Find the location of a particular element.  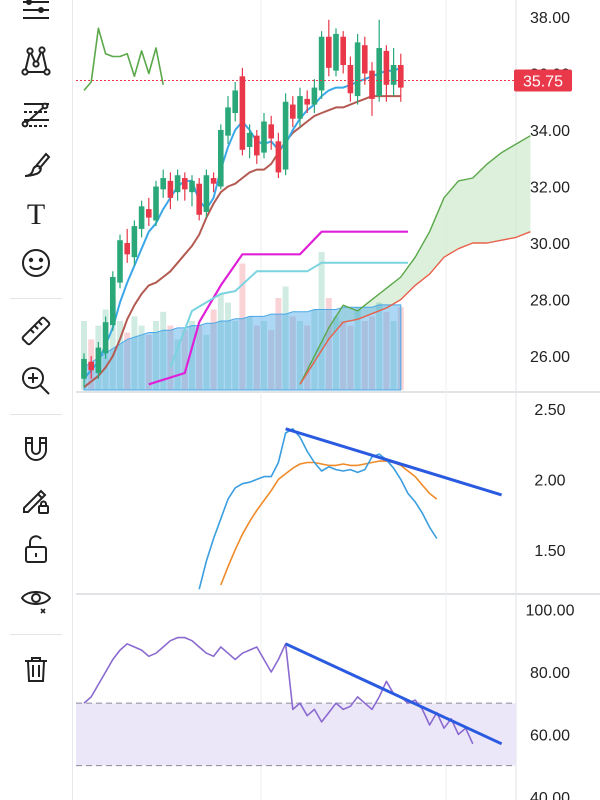

fib-tool-icon is located at coordinates (36, 113).